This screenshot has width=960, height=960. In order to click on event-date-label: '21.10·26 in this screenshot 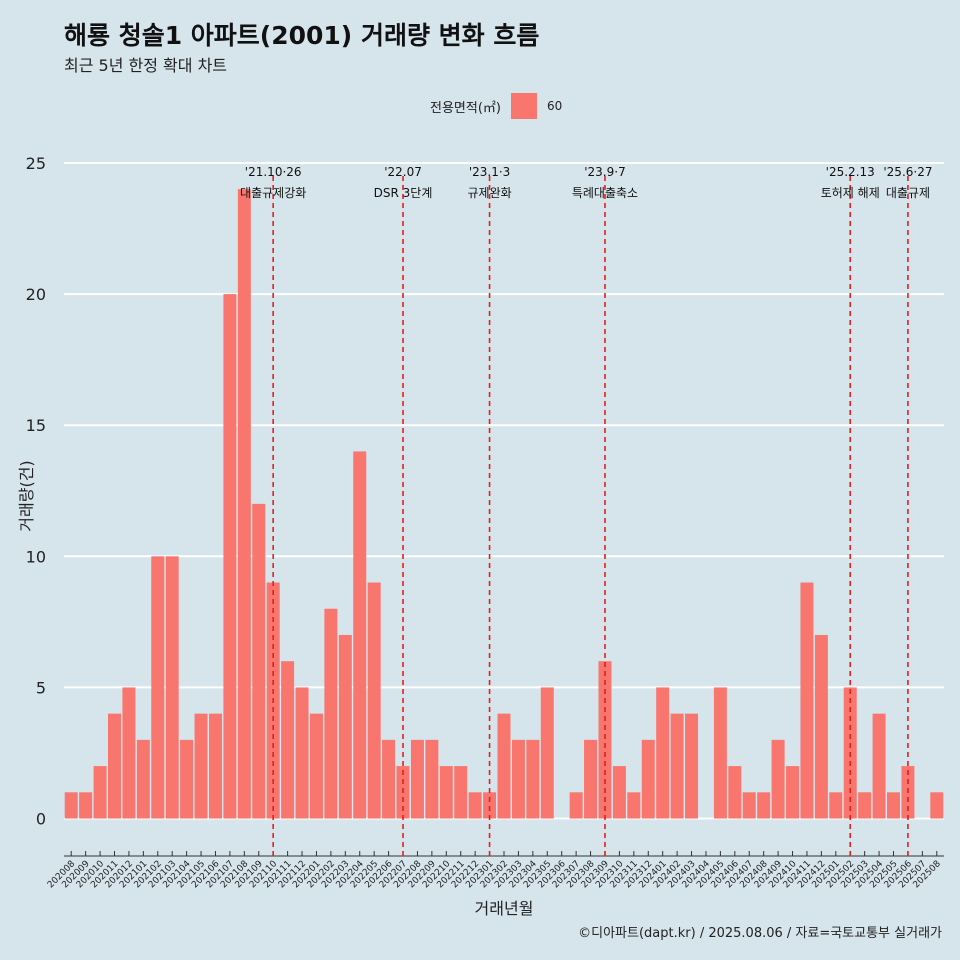, I will do `click(273, 172)`.